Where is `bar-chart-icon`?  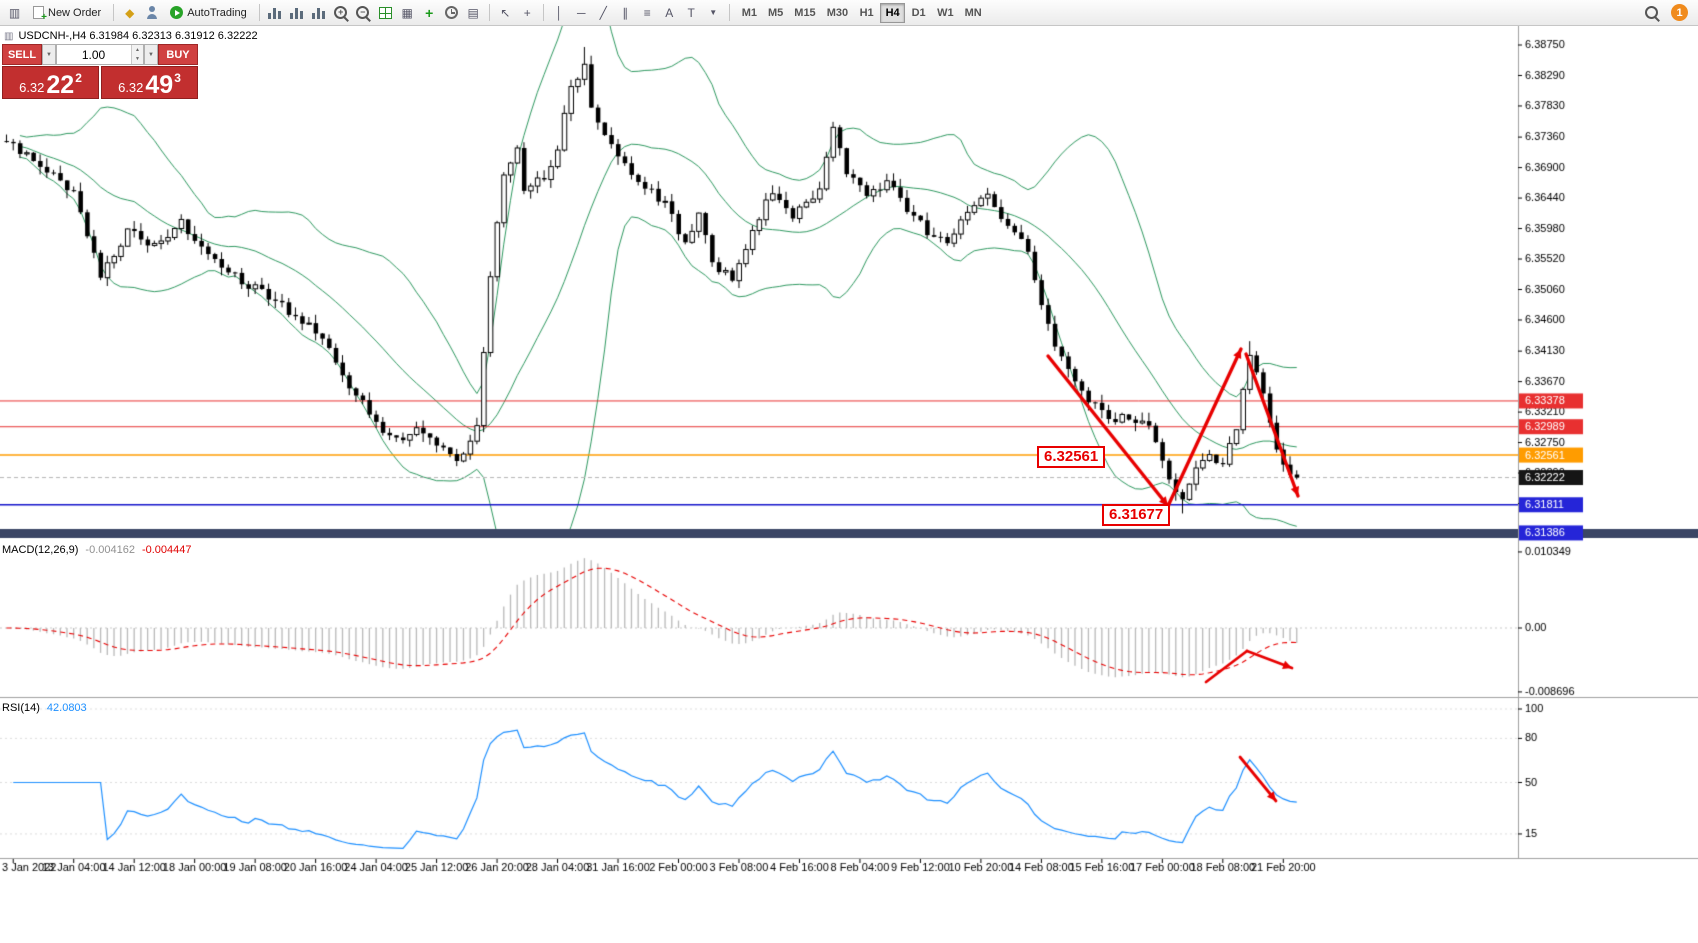 bar-chart-icon is located at coordinates (275, 12).